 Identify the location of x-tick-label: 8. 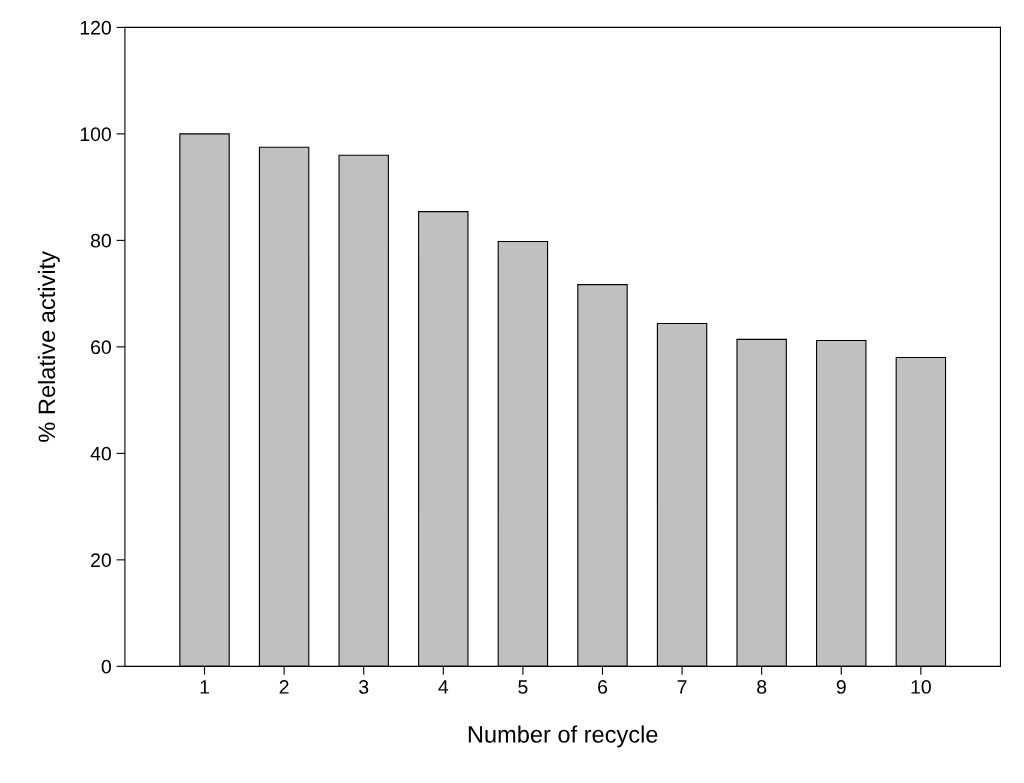
(762, 687).